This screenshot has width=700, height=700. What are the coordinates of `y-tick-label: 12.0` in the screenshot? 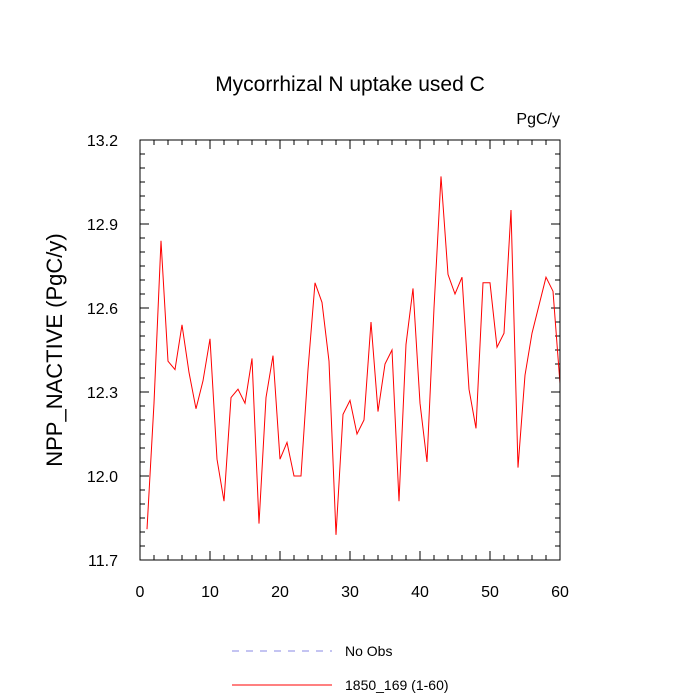 It's located at (102, 477).